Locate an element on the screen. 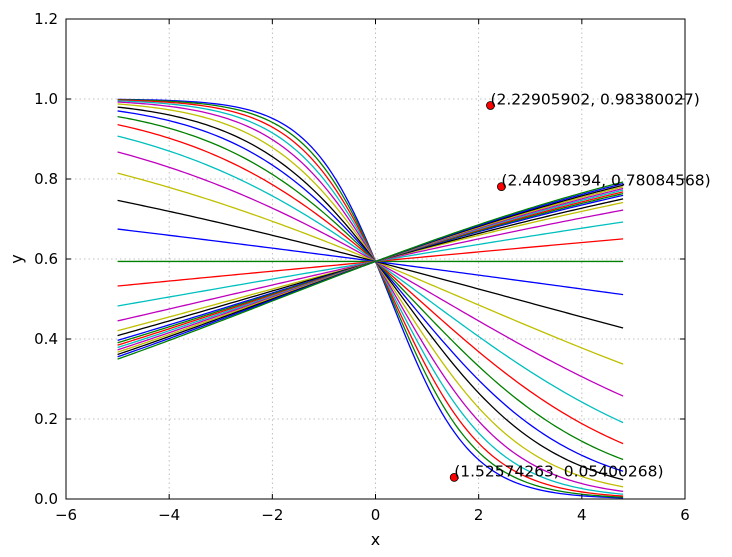 The width and height of the screenshot is (732, 557). y-tick-label: 0.0 is located at coordinates (46, 499).